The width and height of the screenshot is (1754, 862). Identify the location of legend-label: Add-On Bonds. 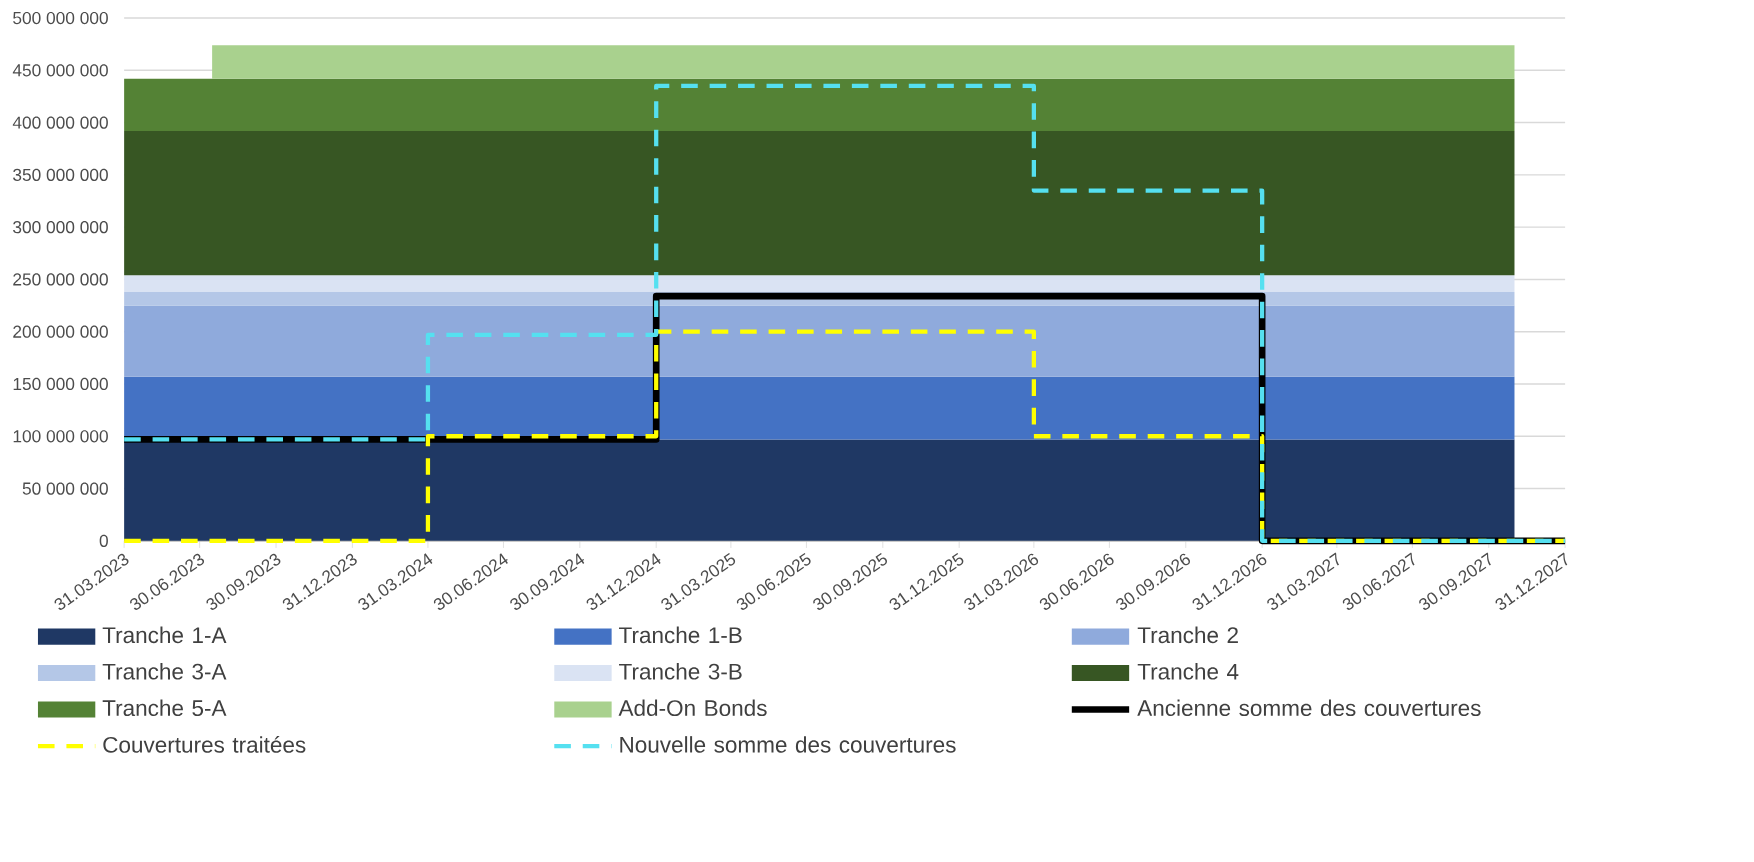
(692, 708).